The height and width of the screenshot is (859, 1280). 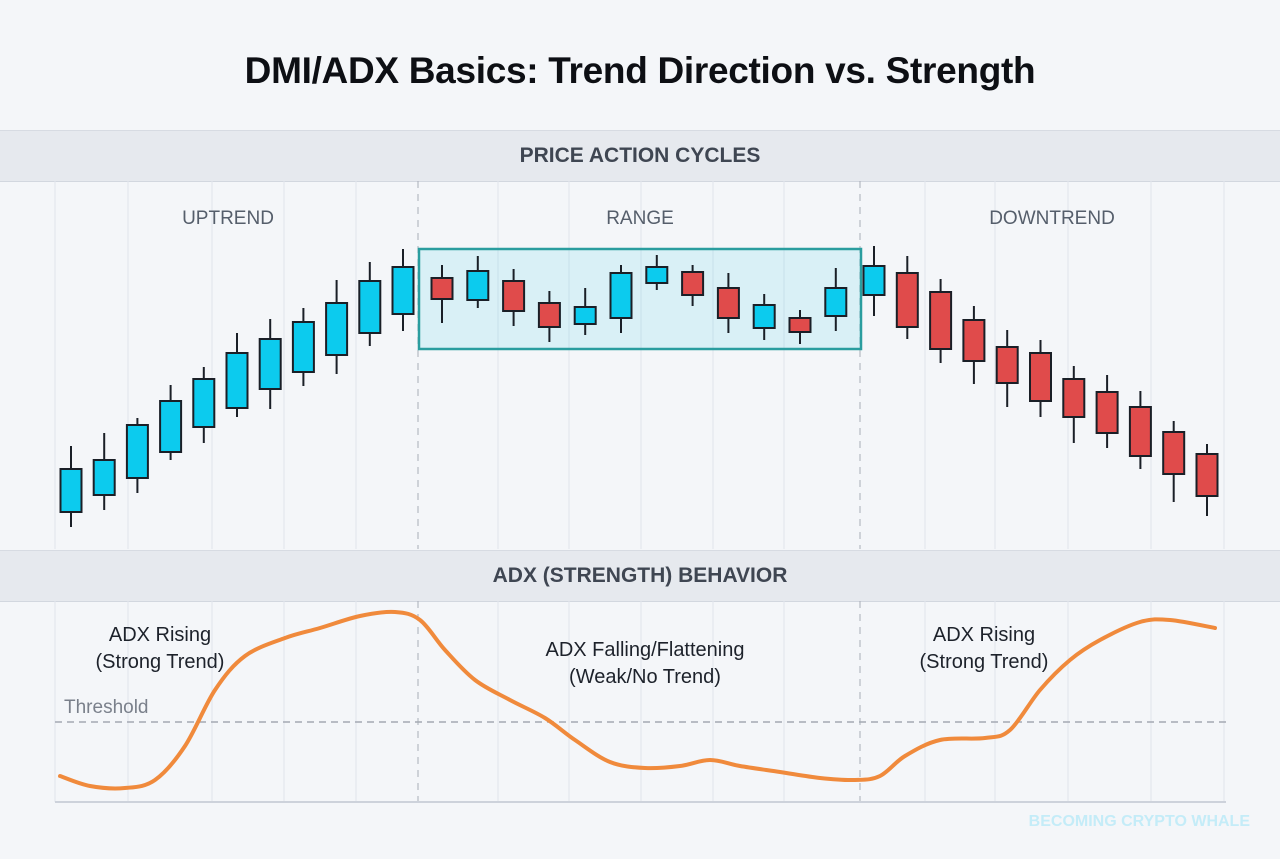 I want to click on phase-label-range: RANGE, so click(x=640, y=218).